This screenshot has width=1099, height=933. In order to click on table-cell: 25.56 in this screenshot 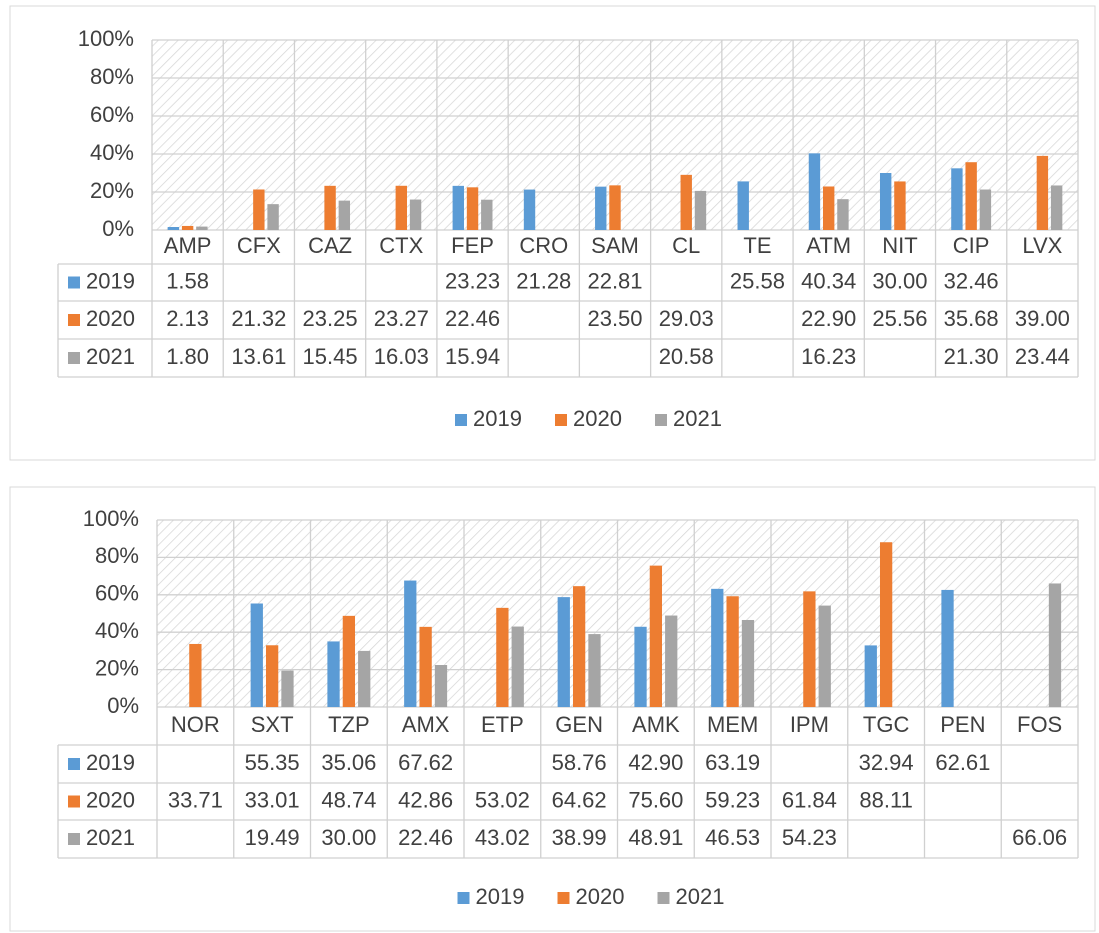, I will do `click(899, 318)`.